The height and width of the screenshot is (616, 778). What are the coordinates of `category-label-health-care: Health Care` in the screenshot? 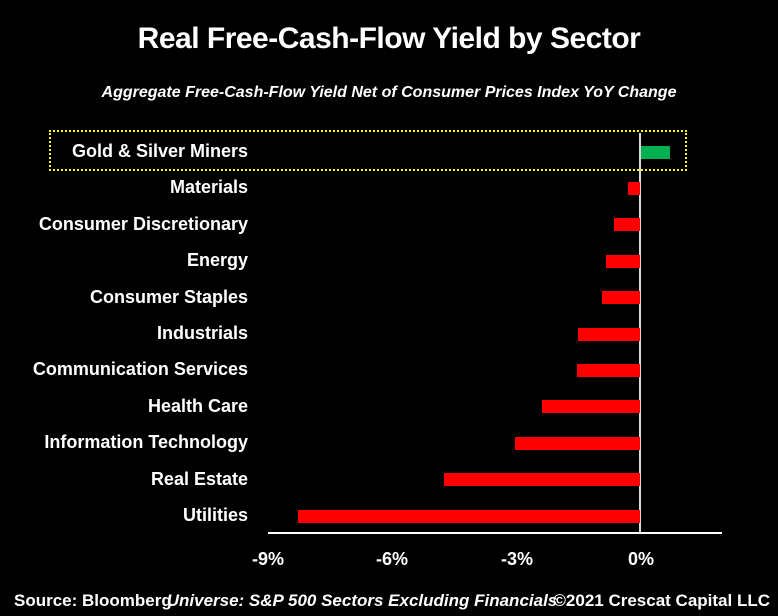 It's located at (197, 405).